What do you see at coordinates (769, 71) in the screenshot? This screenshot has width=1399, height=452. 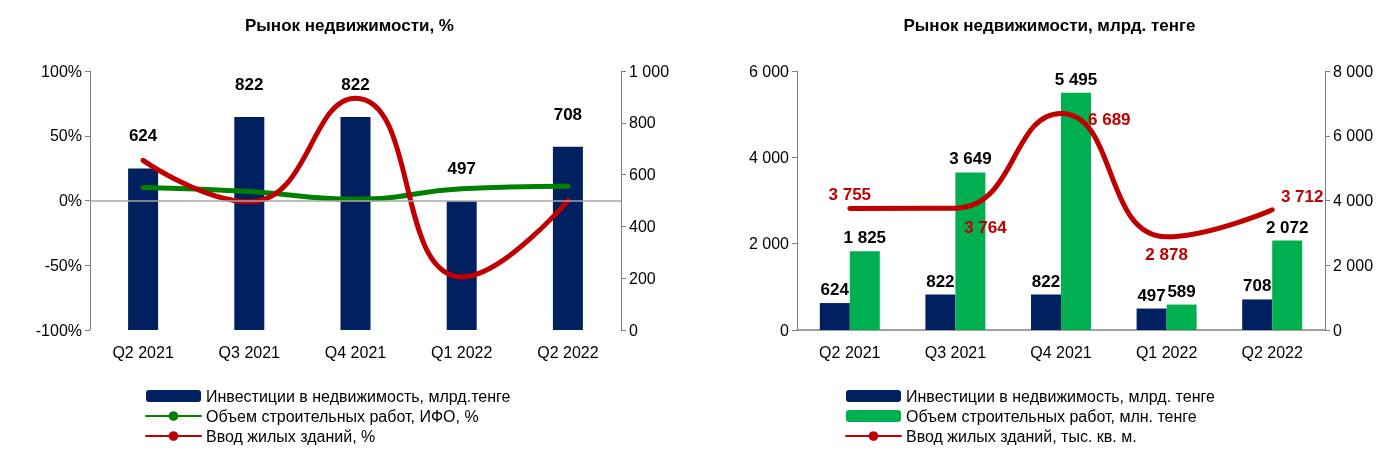 I see `y-tick-label: 6 000` at bounding box center [769, 71].